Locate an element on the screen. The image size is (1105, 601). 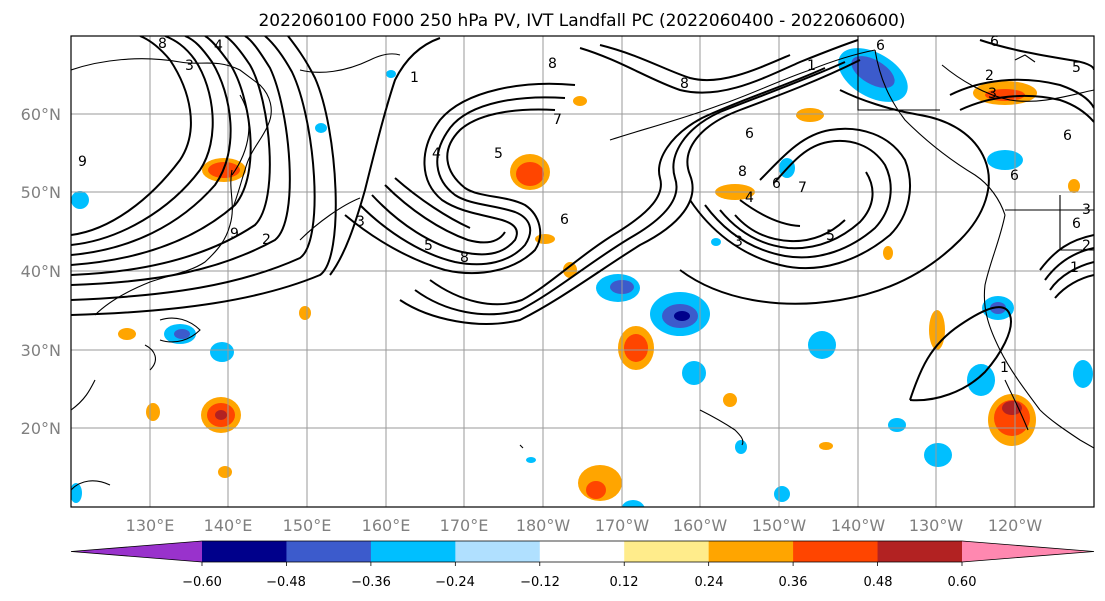
latitude-labels: 60°N 50°N 40°N 30°N 20°N is located at coordinates (41, 271).